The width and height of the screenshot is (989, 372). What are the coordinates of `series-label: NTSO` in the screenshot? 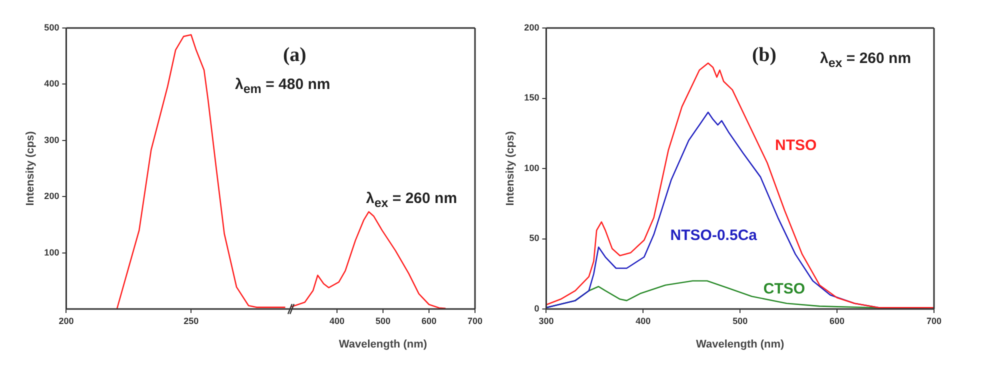 It's located at (796, 145).